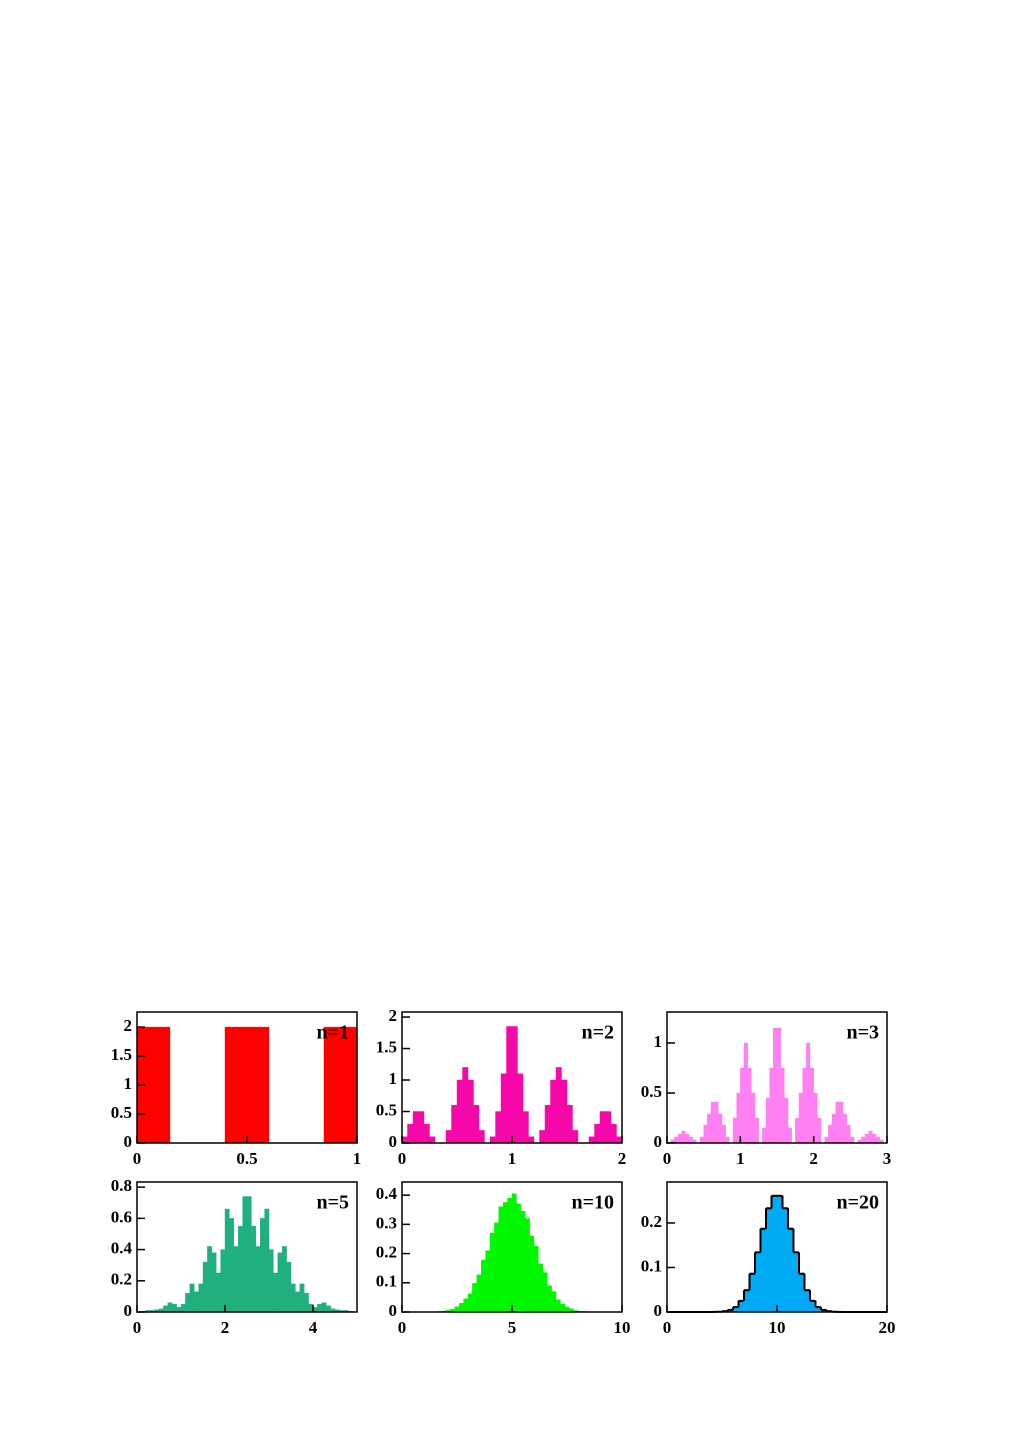 The image size is (1024, 1449). What do you see at coordinates (597, 1033) in the screenshot?
I see `panel-label: n=2` at bounding box center [597, 1033].